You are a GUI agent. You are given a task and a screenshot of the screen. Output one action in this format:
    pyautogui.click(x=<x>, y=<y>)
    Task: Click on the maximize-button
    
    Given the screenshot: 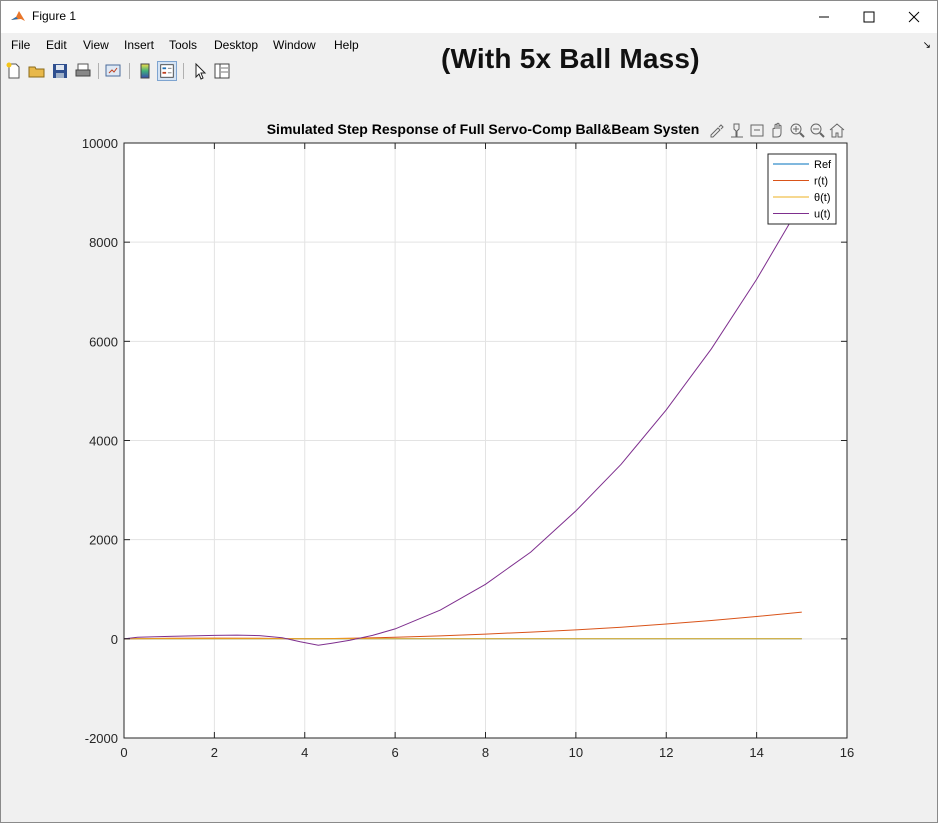 What is the action you would take?
    pyautogui.click(x=869, y=17)
    